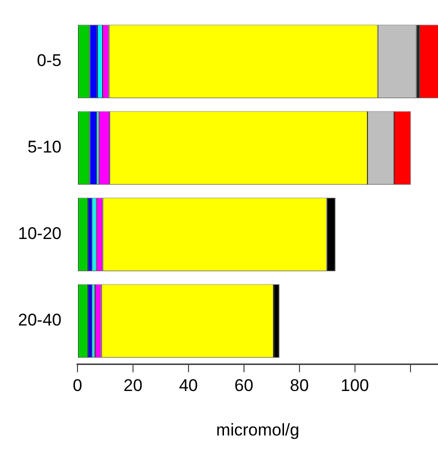 The image size is (438, 455). Describe the element at coordinates (299, 386) in the screenshot. I see `x-tick-label: 80` at that location.